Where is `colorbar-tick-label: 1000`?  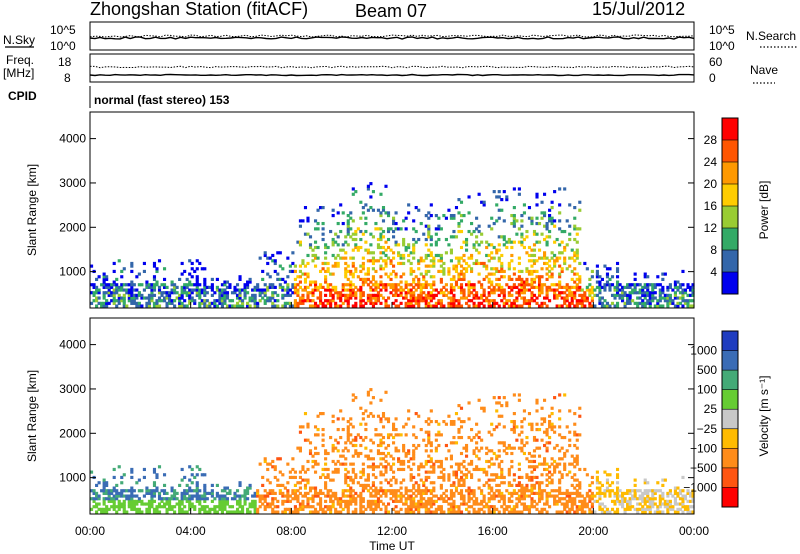 colorbar-tick-label: 1000 is located at coordinates (703, 351).